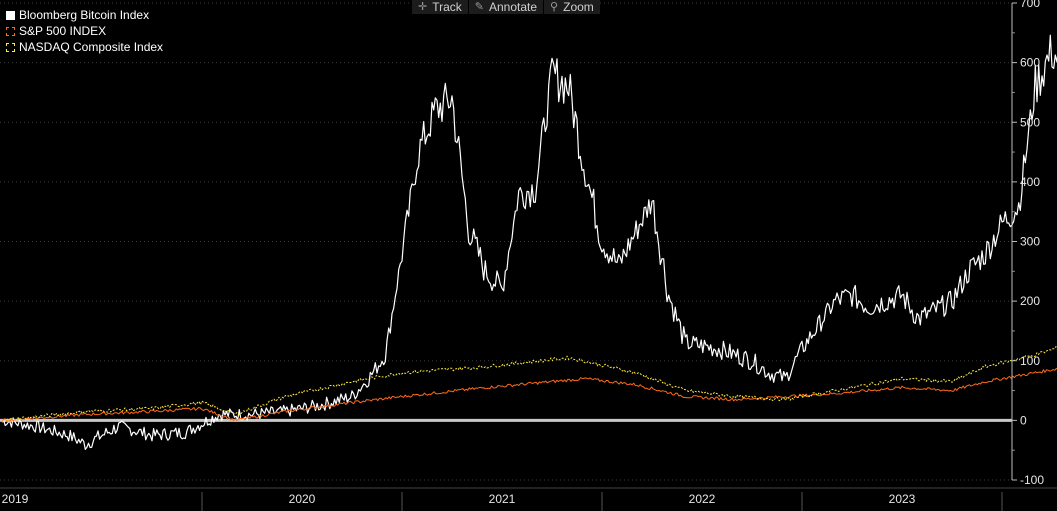  What do you see at coordinates (1030, 122) in the screenshot?
I see `y-tick-label: 500` at bounding box center [1030, 122].